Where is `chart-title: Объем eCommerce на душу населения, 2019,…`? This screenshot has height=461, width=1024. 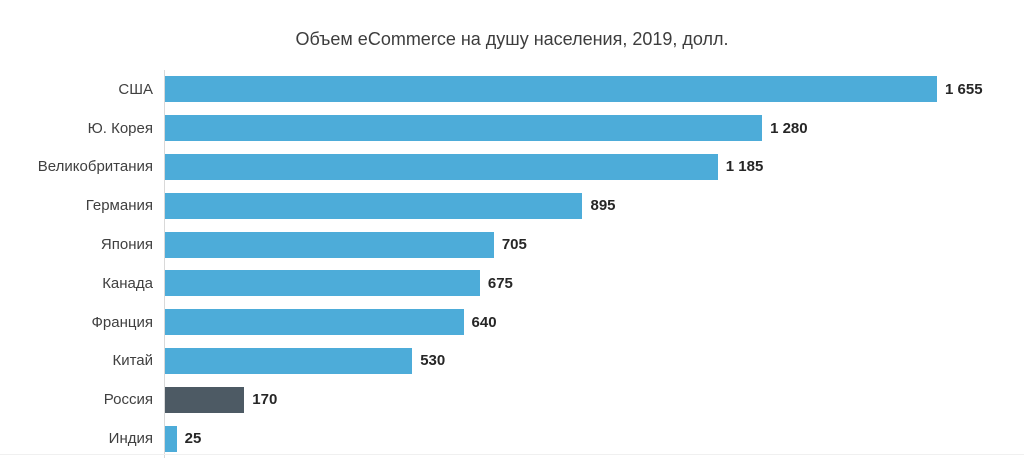
chart-title: Объем eCommerce на душу населения, 2019,… is located at coordinates (512, 39).